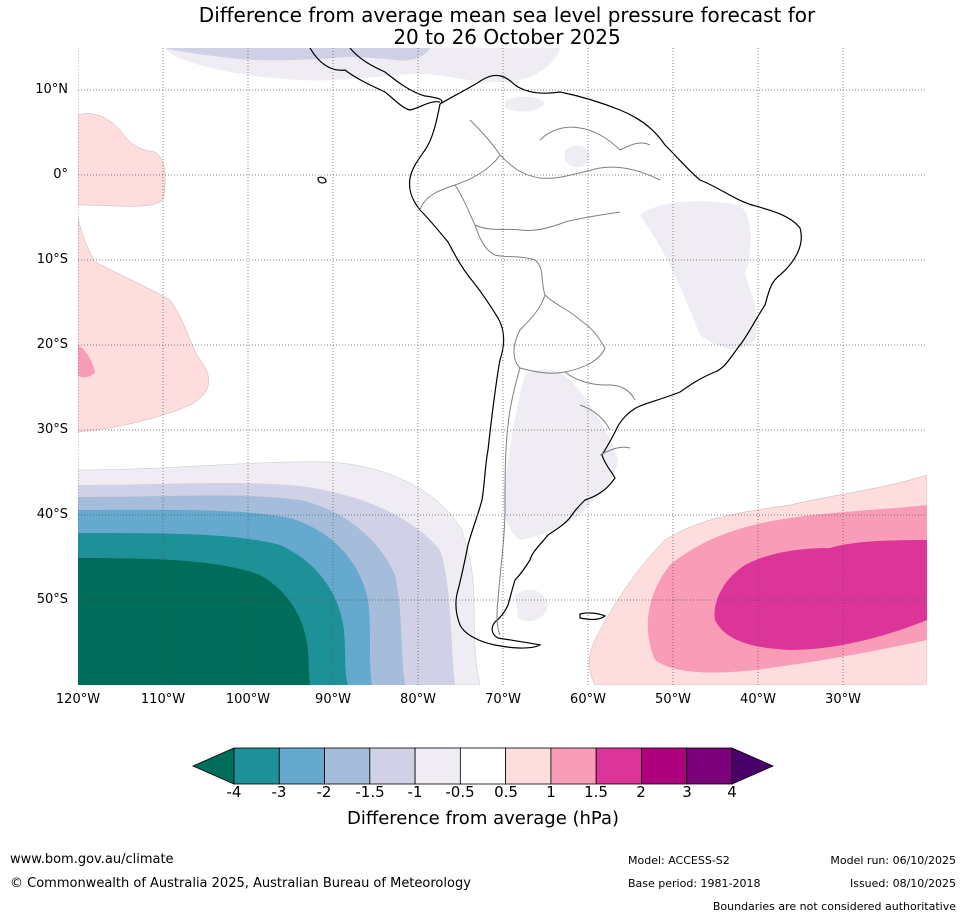  I want to click on positive-anomaly-south-atlantic, so click(758, 579).